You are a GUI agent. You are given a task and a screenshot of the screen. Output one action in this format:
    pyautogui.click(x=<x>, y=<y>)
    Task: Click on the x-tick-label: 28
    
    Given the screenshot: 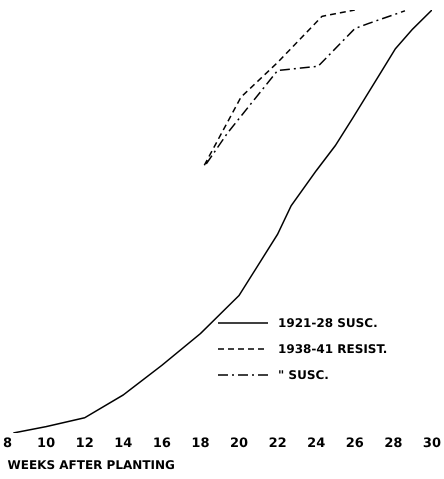 What is the action you would take?
    pyautogui.click(x=393, y=444)
    